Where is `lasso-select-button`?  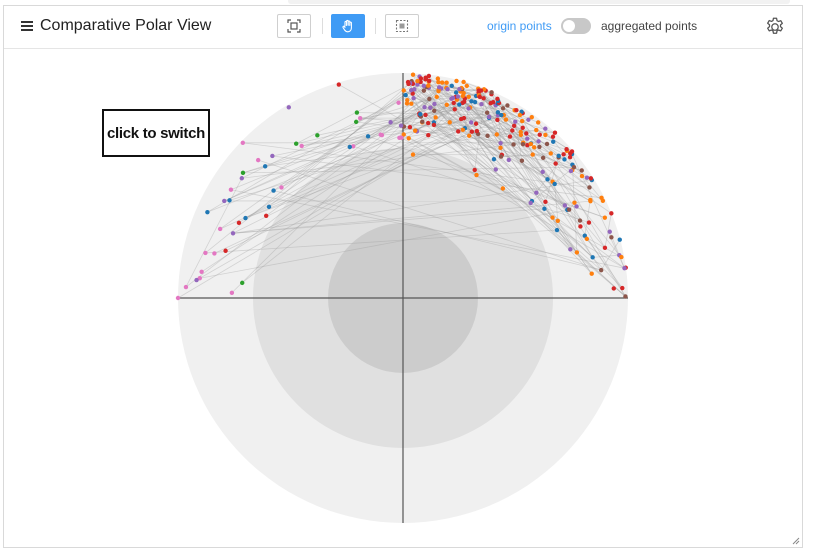
lasso-select-button is located at coordinates (402, 26).